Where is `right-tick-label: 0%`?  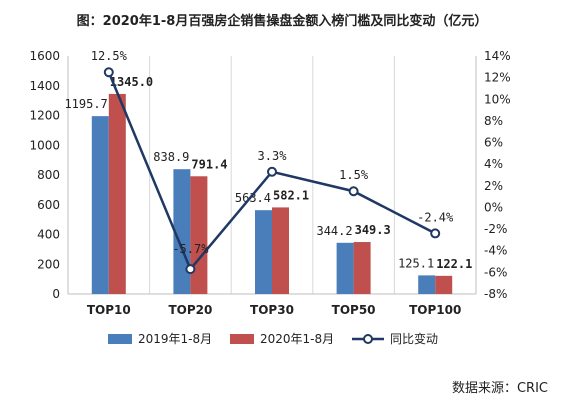
right-tick-label: 0% is located at coordinates (493, 207).